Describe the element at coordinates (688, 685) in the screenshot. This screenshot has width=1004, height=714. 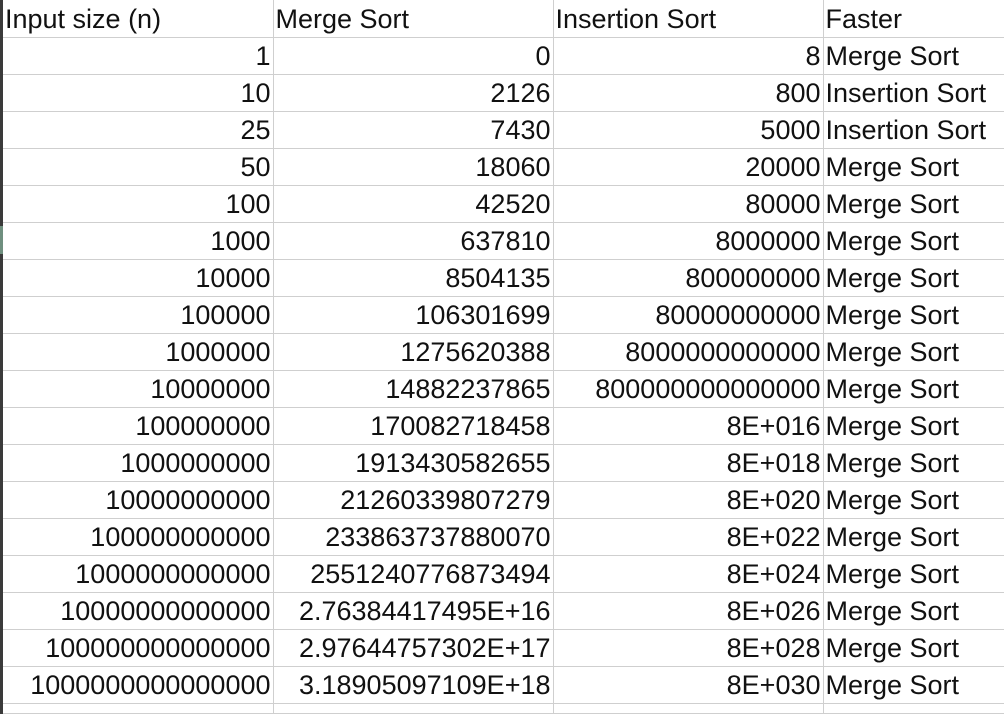
I see `cell-insertion-sort: 8E+030` at that location.